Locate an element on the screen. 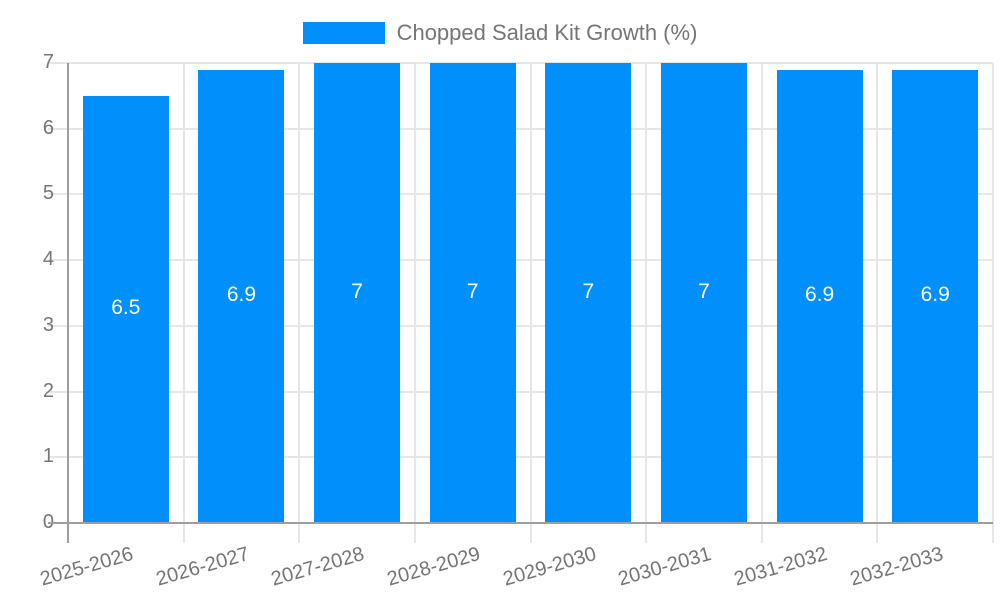 This screenshot has height=600, width=1000. x-axis-label: 2029-2030 is located at coordinates (549, 567).